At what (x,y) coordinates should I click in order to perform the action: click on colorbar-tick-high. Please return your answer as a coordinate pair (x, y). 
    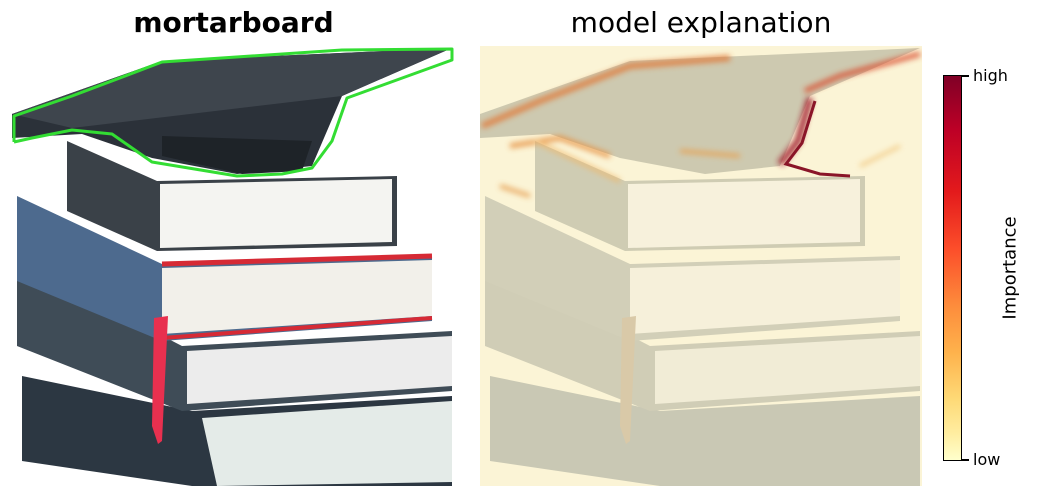
    Looking at the image, I should click on (965, 76).